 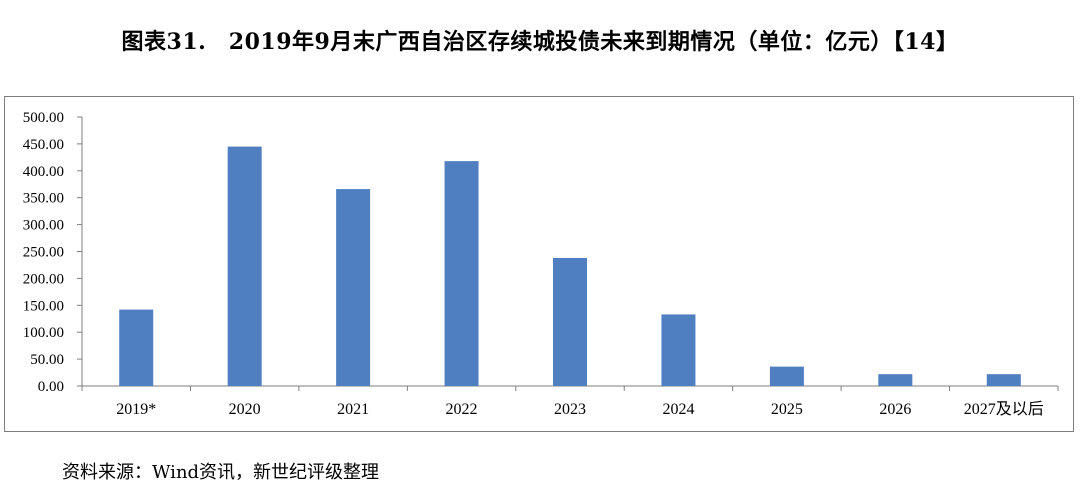 What do you see at coordinates (43, 279) in the screenshot?
I see `y-tick-label: 200.00` at bounding box center [43, 279].